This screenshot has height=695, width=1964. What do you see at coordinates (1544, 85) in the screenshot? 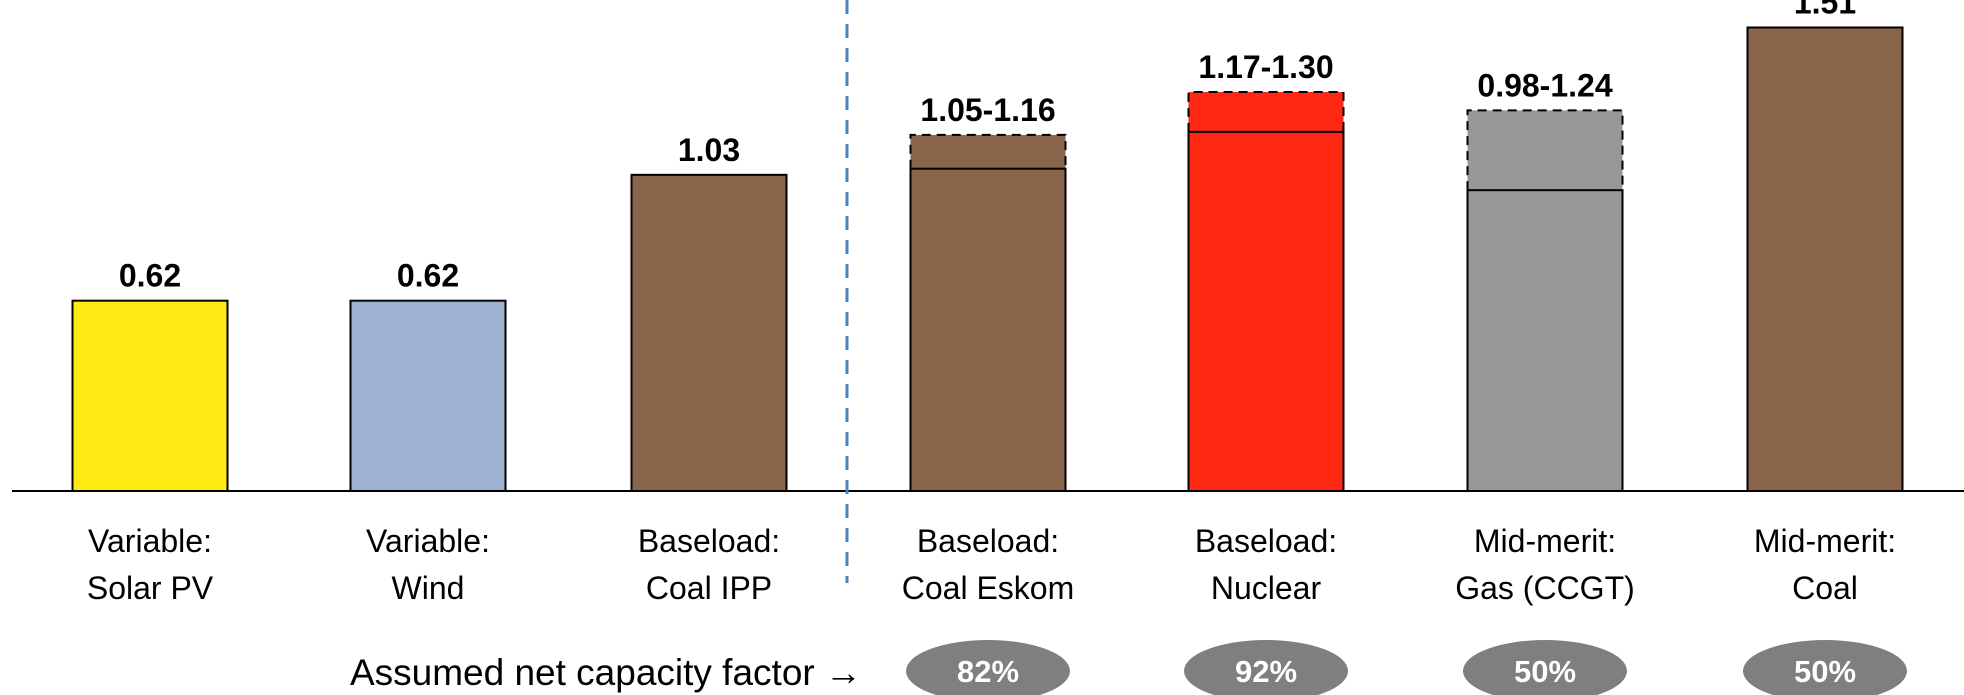
I see `bar-value-label-5: 0.98-1.24` at bounding box center [1544, 85].